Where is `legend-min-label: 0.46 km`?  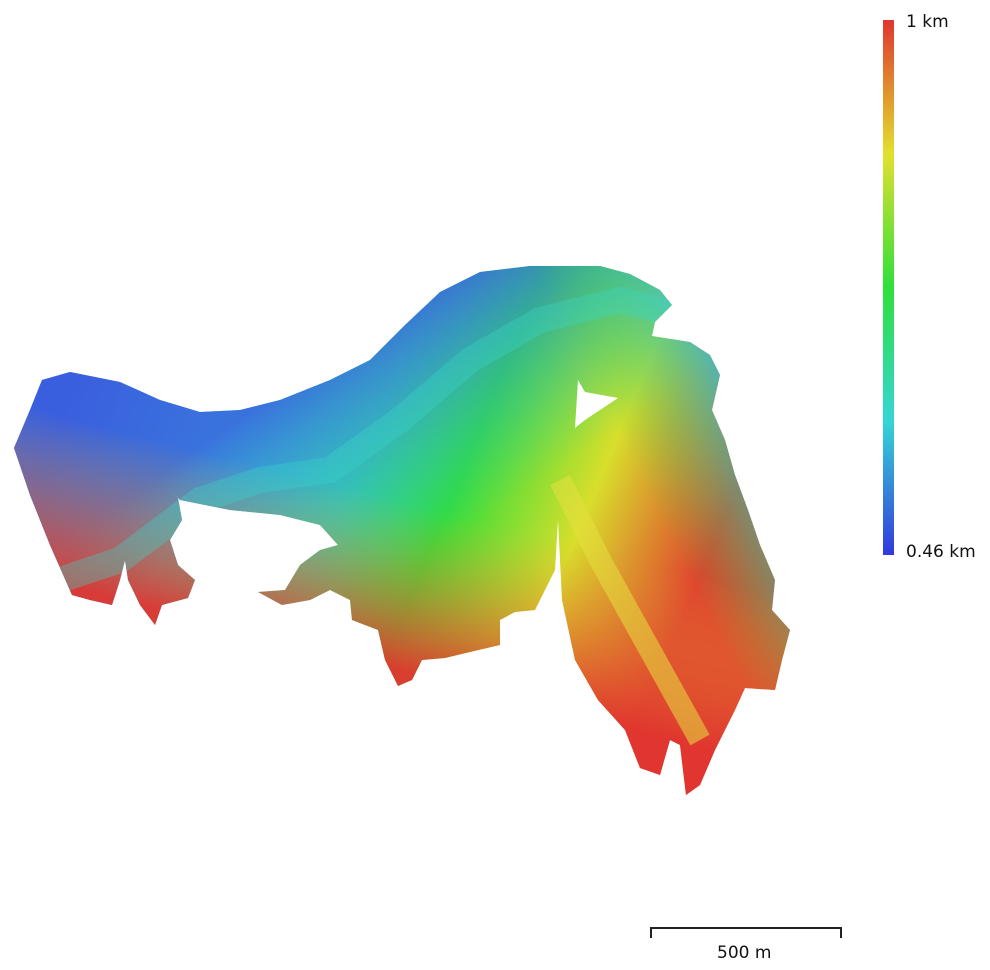
legend-min-label: 0.46 km is located at coordinates (941, 552).